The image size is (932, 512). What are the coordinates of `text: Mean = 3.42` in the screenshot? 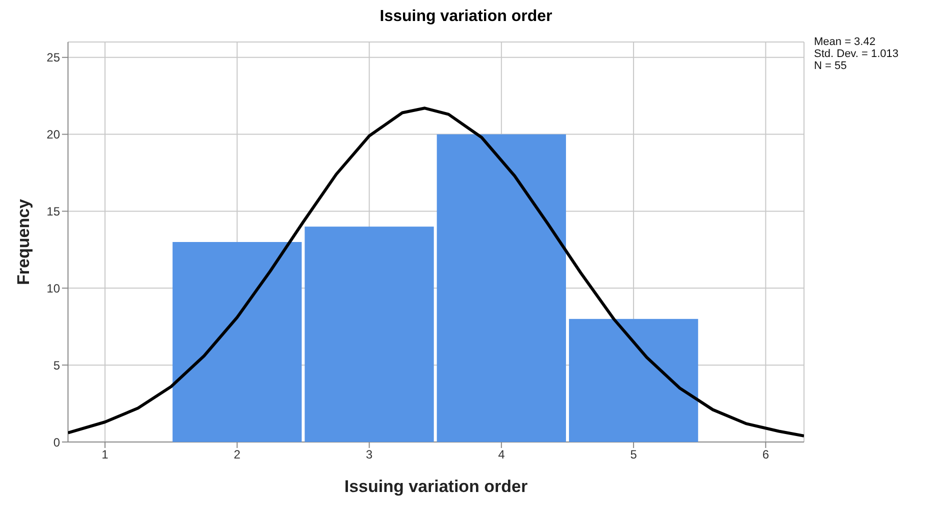 It's located at (845, 42).